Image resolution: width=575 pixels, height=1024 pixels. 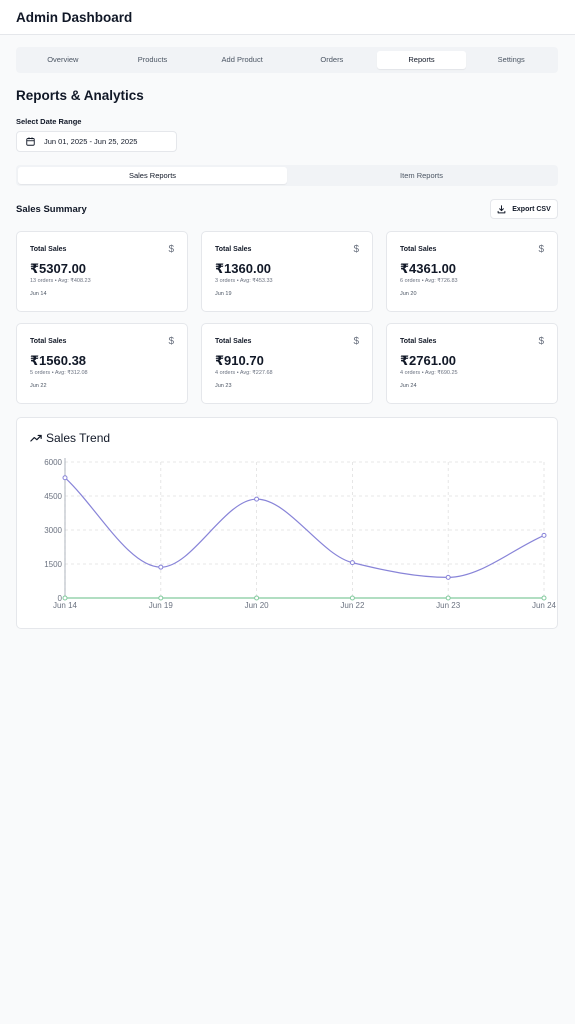 I want to click on card-meta: 6 orders • Avg: ₹726.83, so click(x=429, y=281).